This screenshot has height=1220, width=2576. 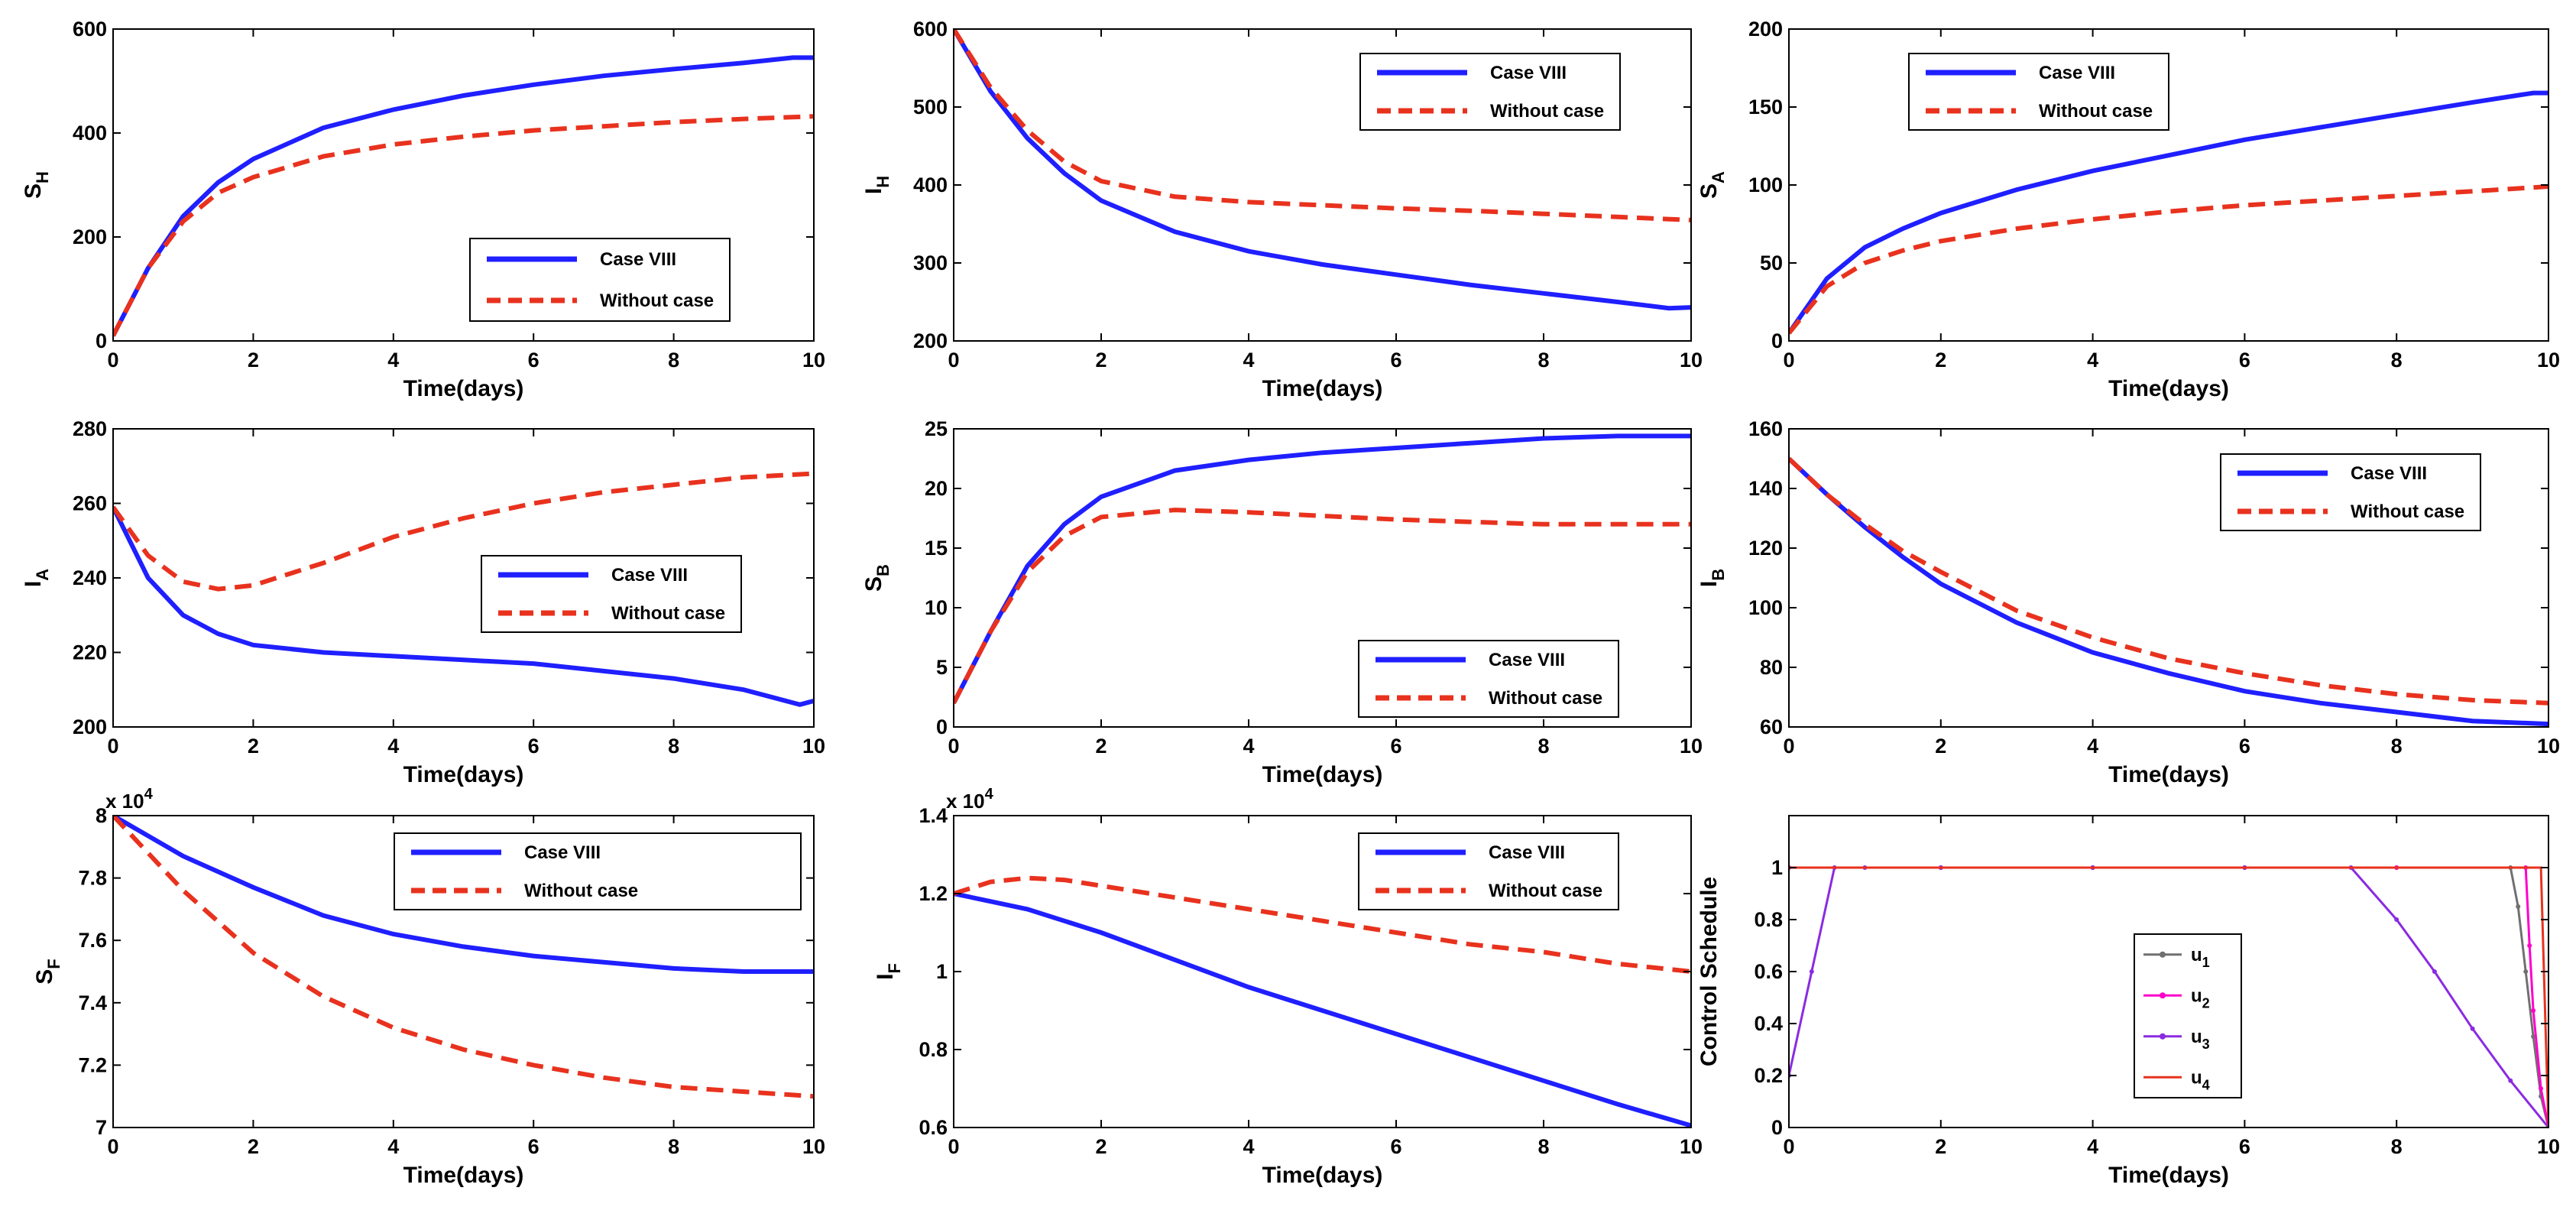 What do you see at coordinates (934, 815) in the screenshot?
I see `y-tick-label: 1.4` at bounding box center [934, 815].